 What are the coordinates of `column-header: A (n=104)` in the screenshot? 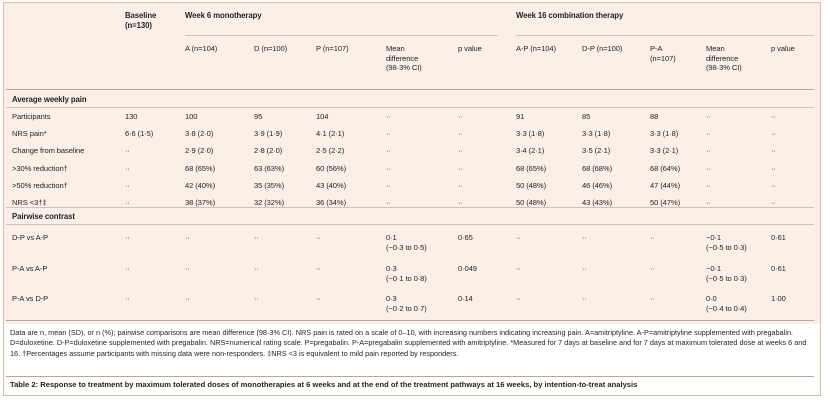 It's located at (201, 48).